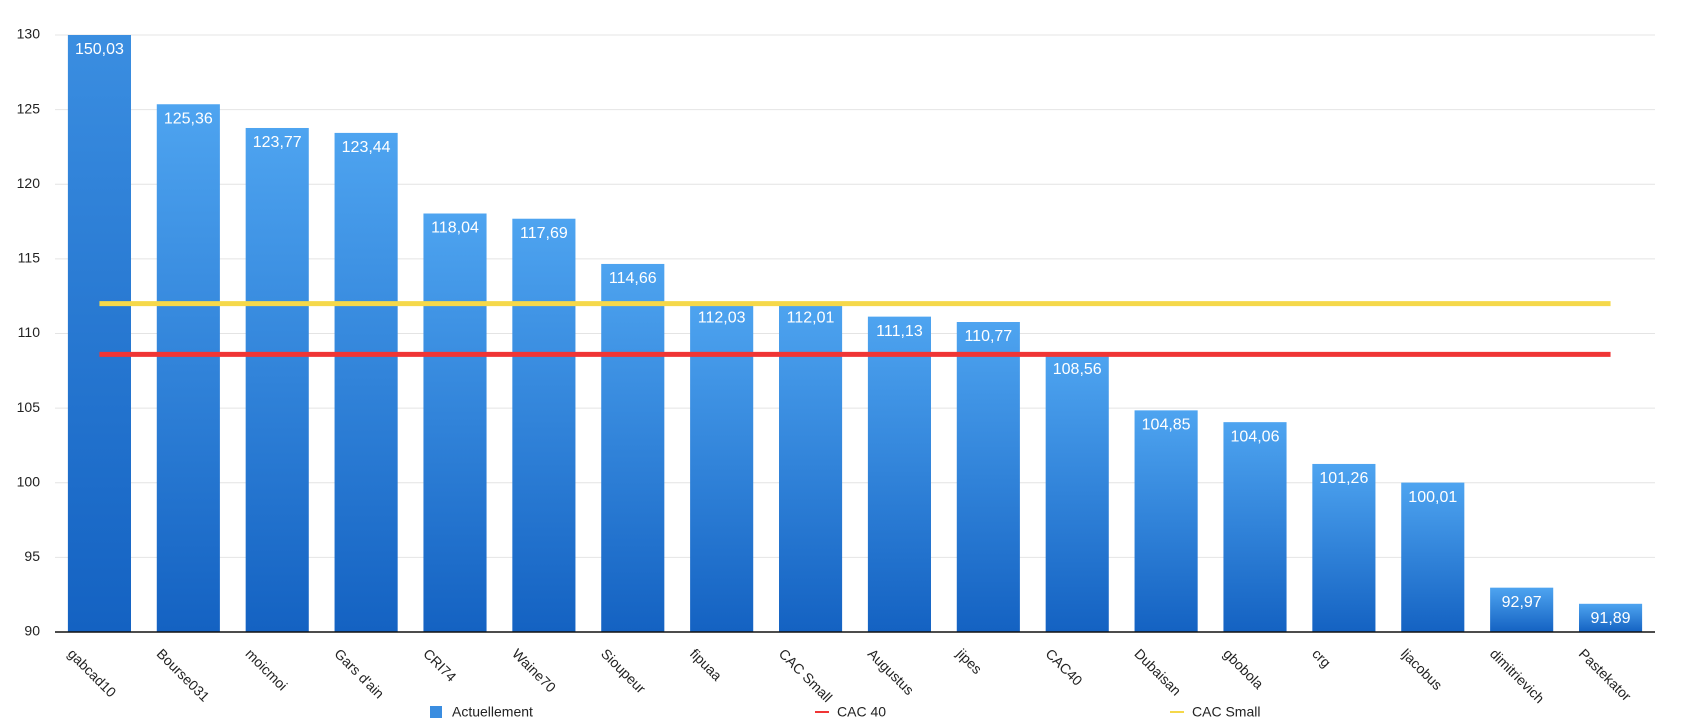 The height and width of the screenshot is (724, 1702). I want to click on value-label: 123,44, so click(366, 147).